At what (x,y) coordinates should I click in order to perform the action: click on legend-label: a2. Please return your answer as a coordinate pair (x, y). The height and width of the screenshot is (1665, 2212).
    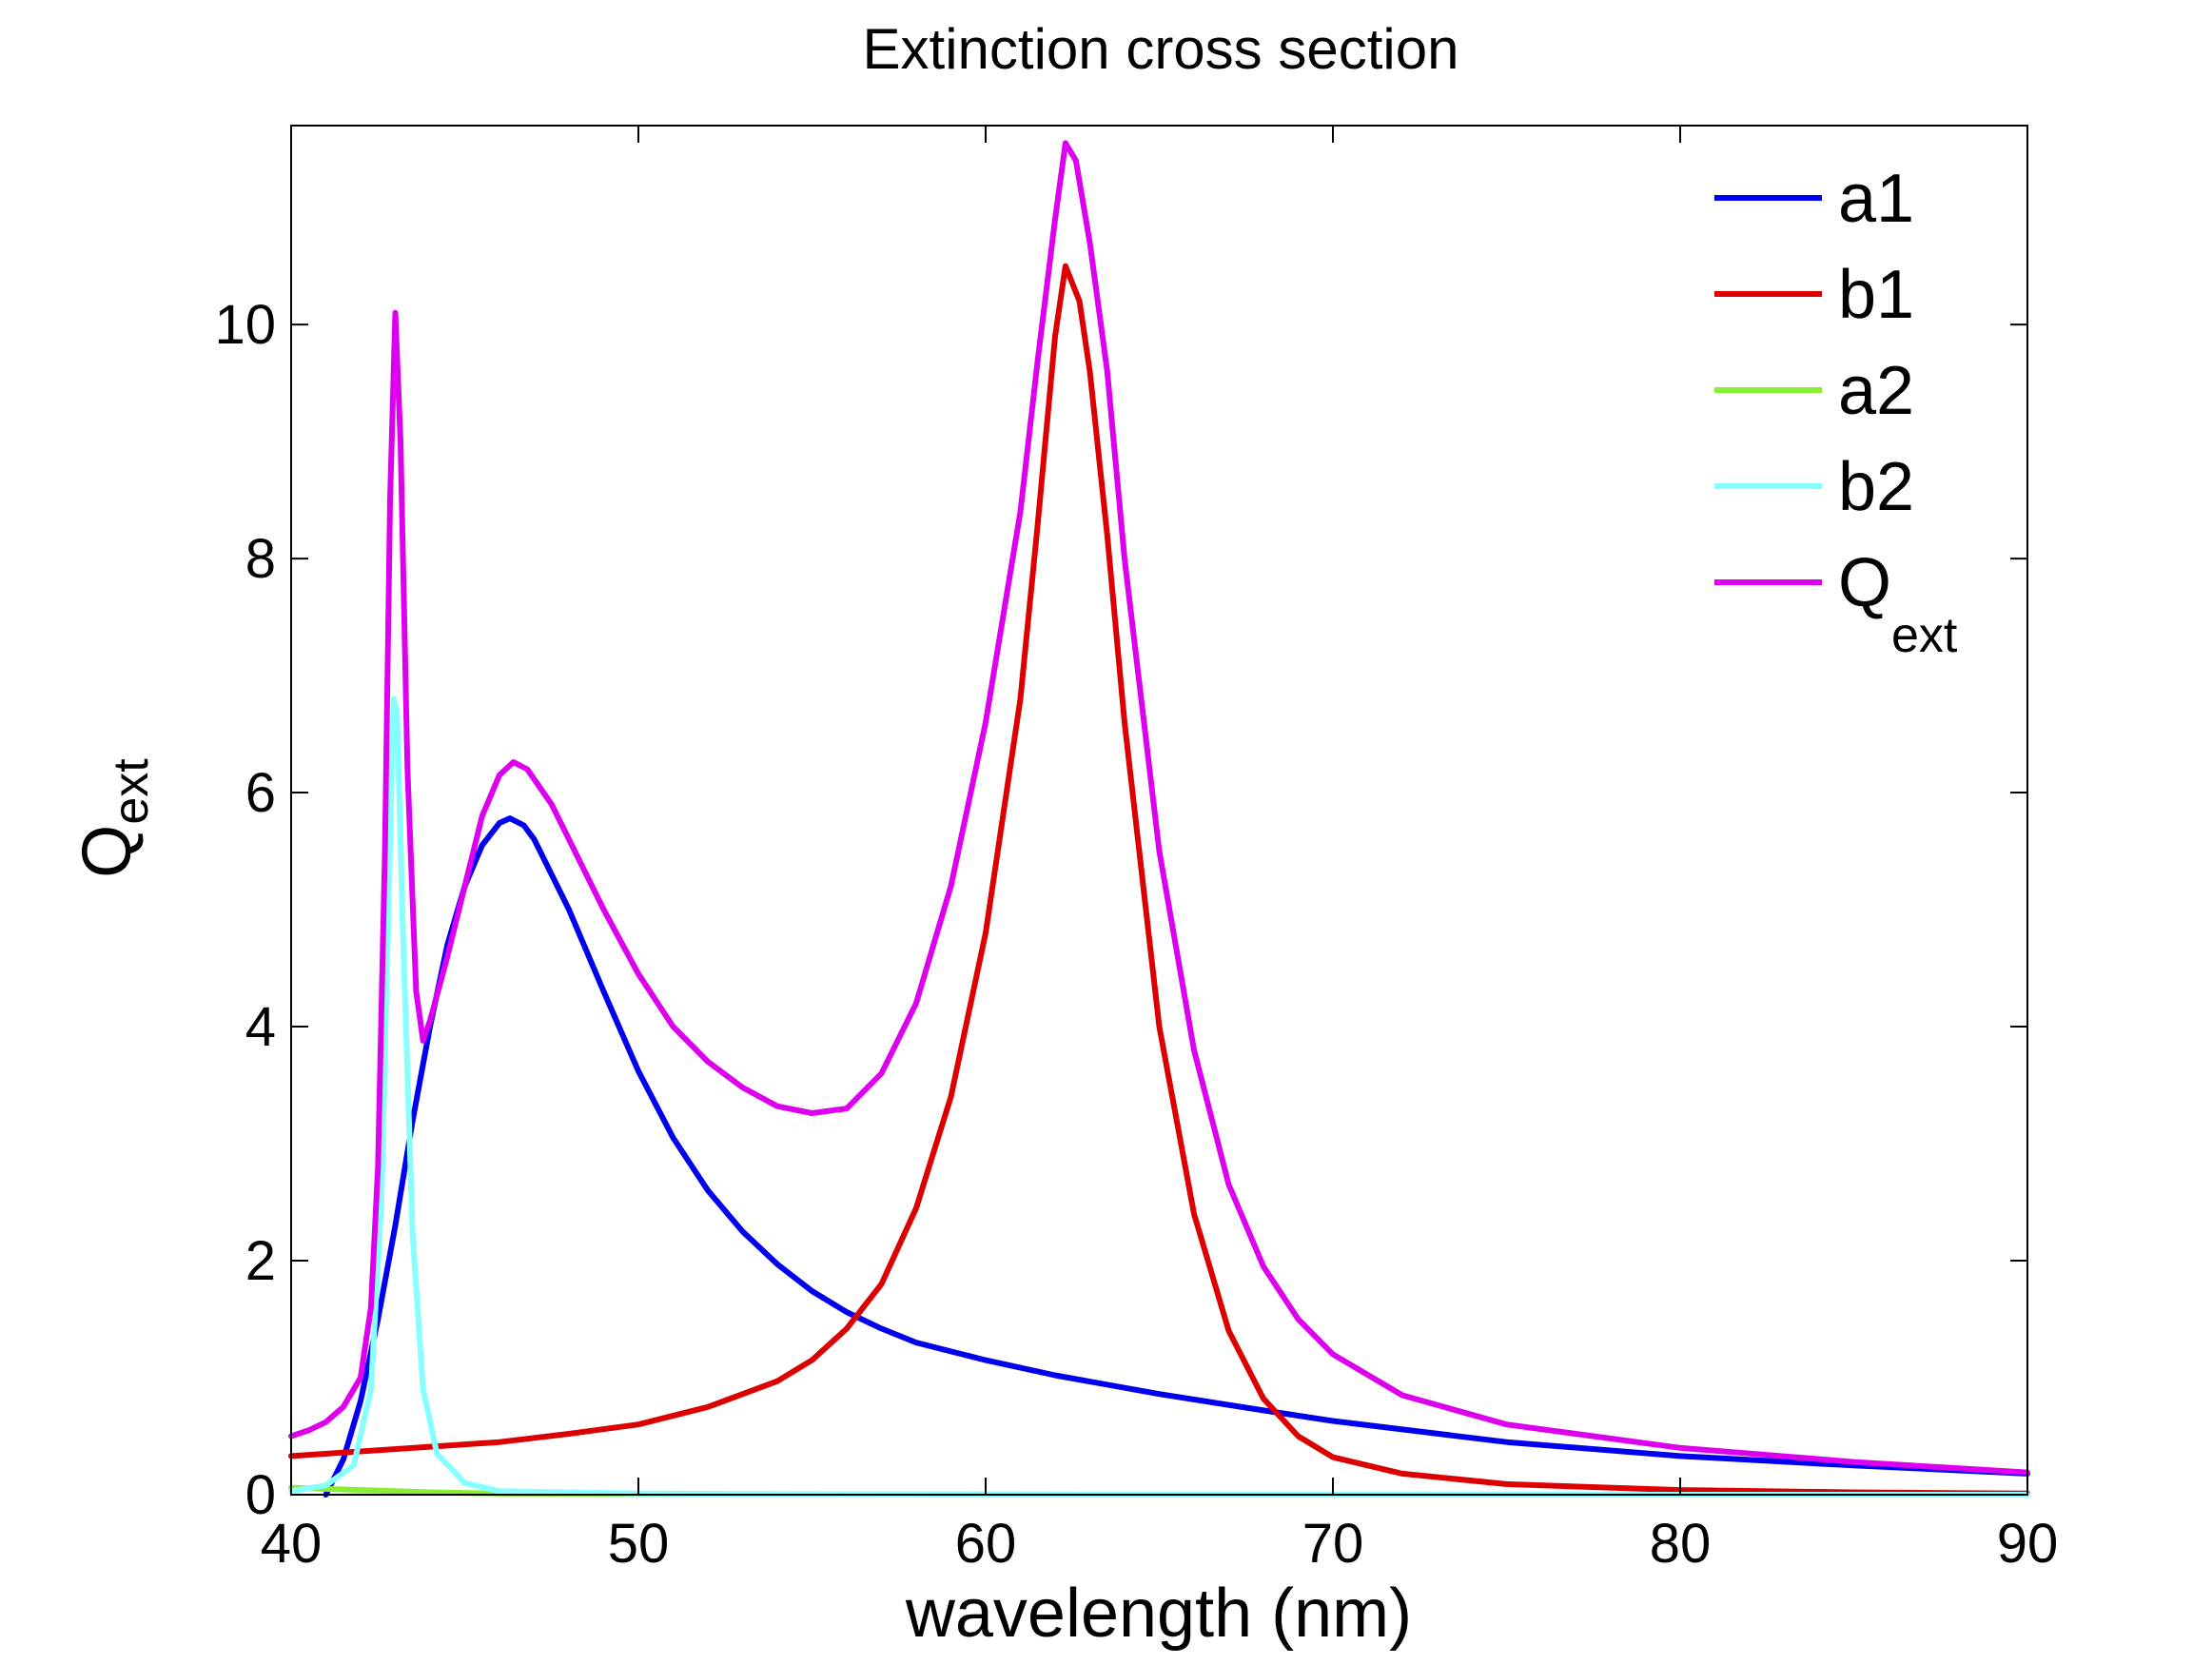
    Looking at the image, I should click on (1876, 391).